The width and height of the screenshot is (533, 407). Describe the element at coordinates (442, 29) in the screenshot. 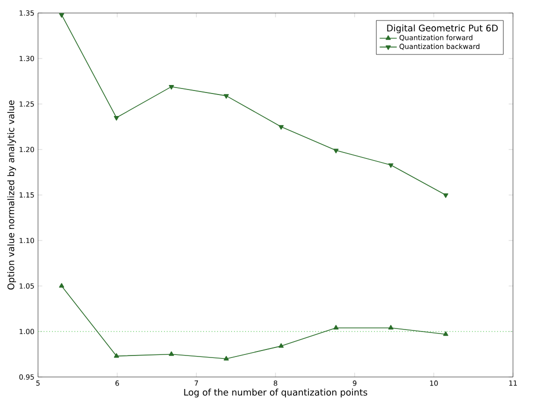

I see `legend-title: Digital Geometric Put 6D` at that location.